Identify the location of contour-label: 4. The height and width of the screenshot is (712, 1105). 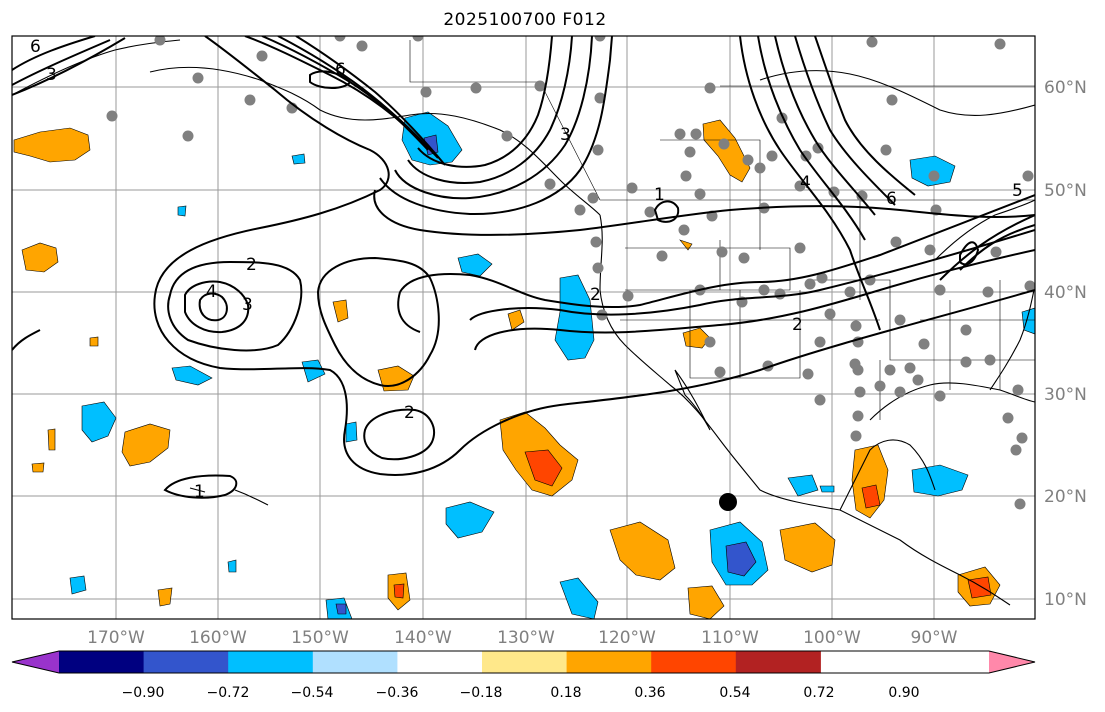
(805, 183).